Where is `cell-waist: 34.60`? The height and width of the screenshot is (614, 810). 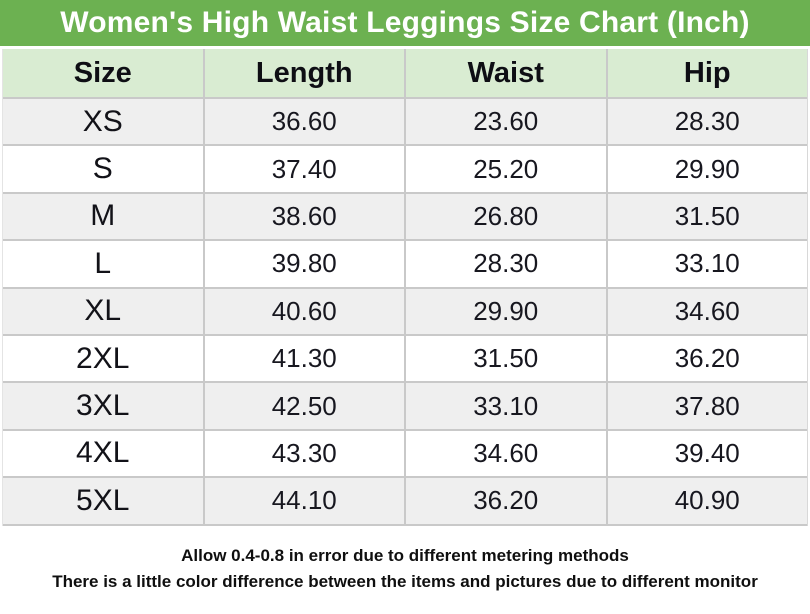 cell-waist: 34.60 is located at coordinates (507, 453).